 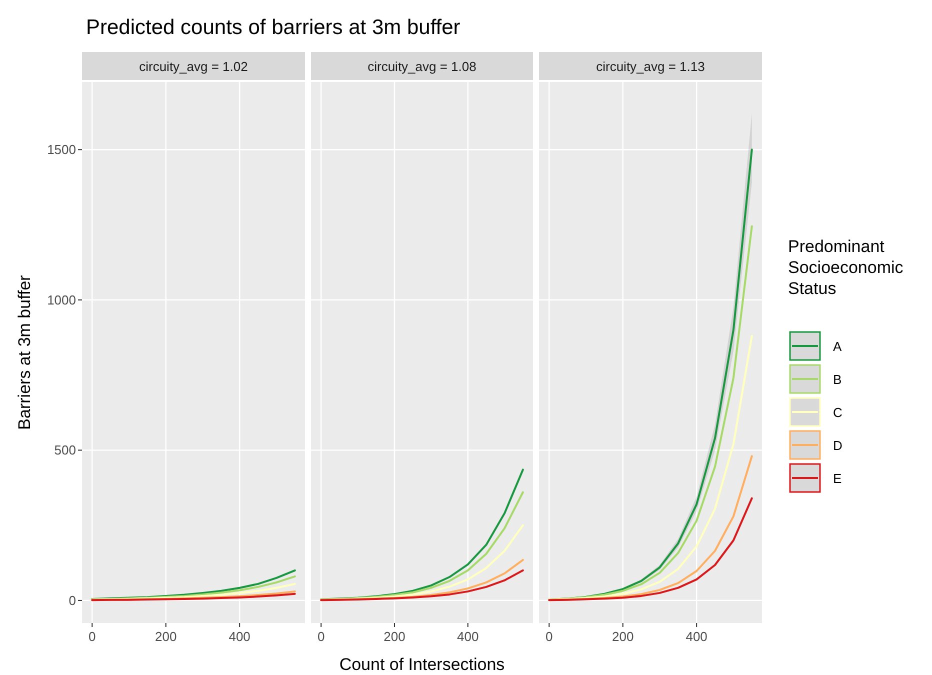 I want to click on legend-label: E, so click(x=837, y=478).